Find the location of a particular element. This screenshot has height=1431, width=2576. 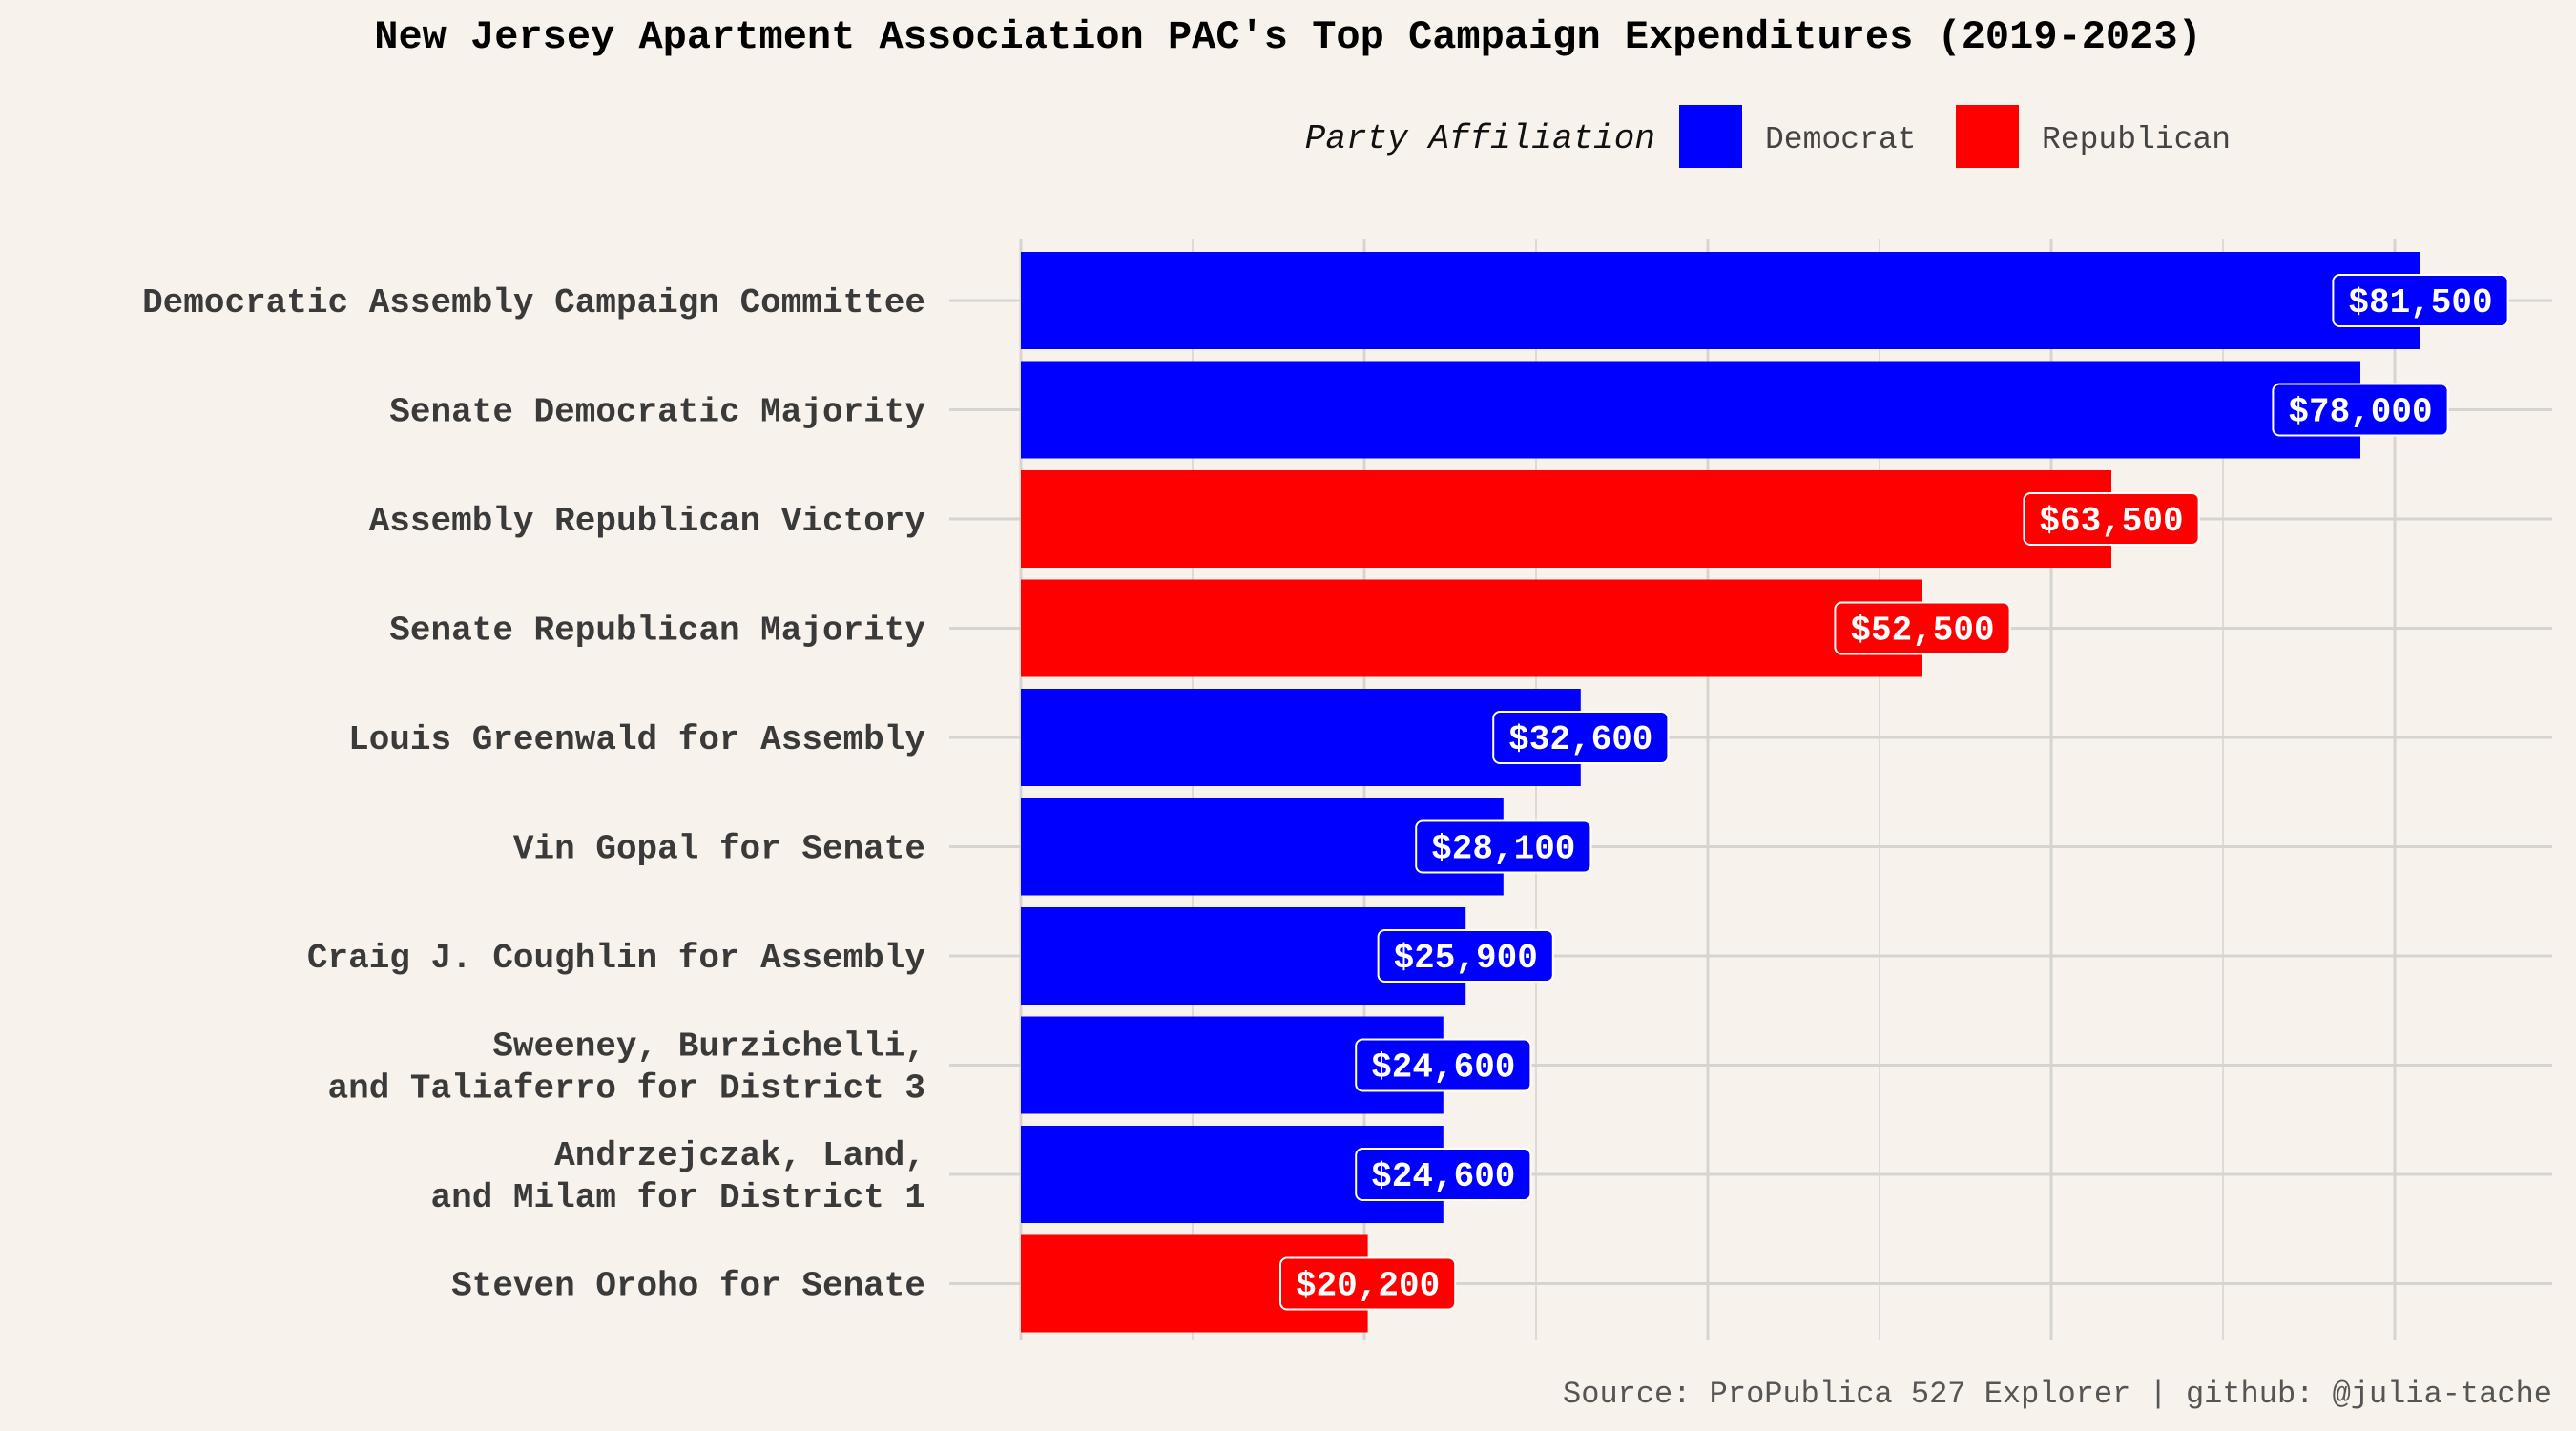

category-label: Steven Oroho for Senate is located at coordinates (688, 1286).